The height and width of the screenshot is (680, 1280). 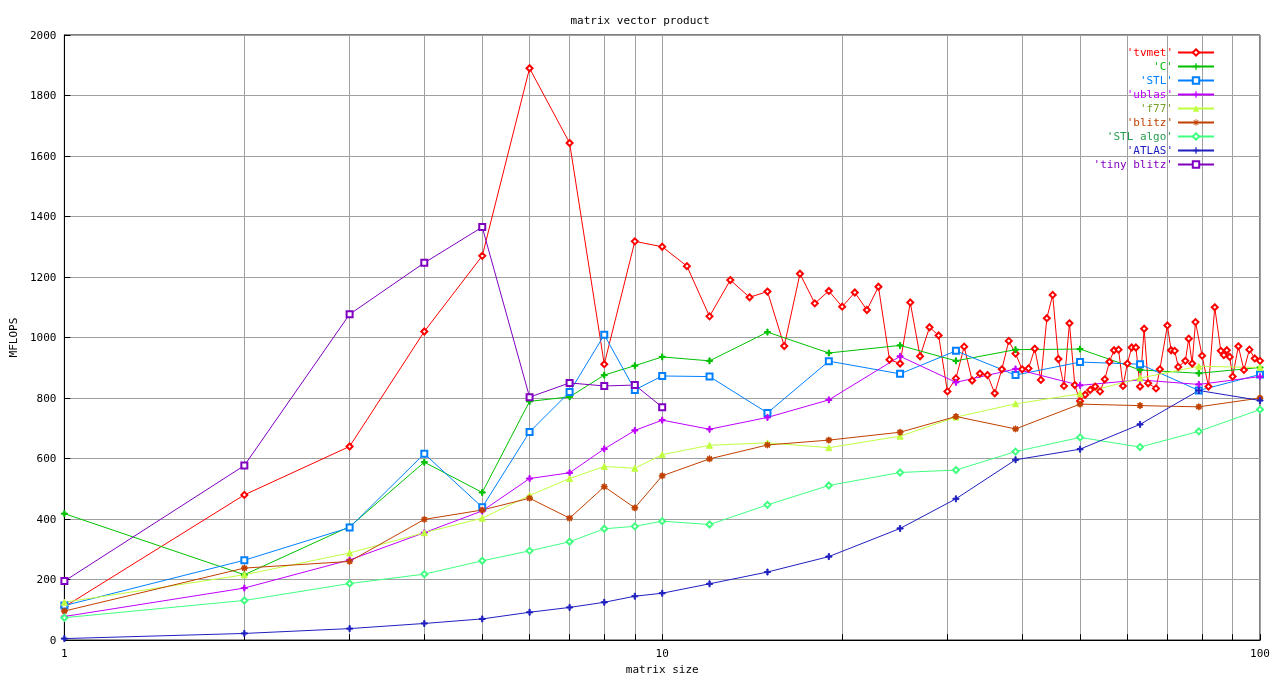 What do you see at coordinates (1163, 66) in the screenshot?
I see `legend-label: 'C'` at bounding box center [1163, 66].